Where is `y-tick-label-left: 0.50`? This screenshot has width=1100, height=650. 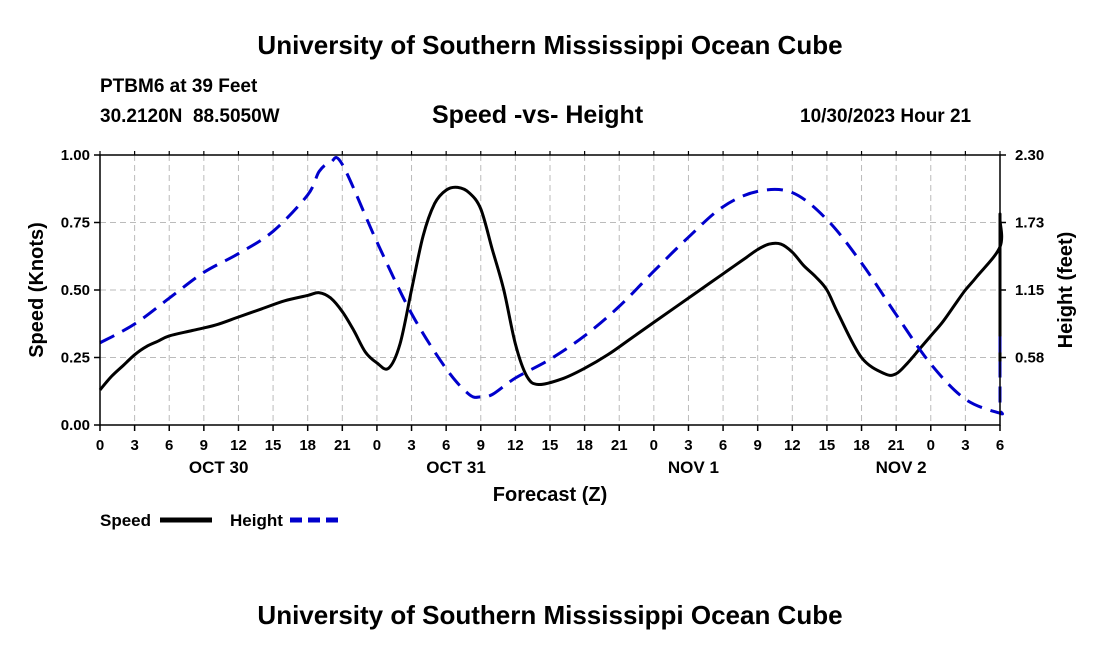 y-tick-label-left: 0.50 is located at coordinates (75, 290).